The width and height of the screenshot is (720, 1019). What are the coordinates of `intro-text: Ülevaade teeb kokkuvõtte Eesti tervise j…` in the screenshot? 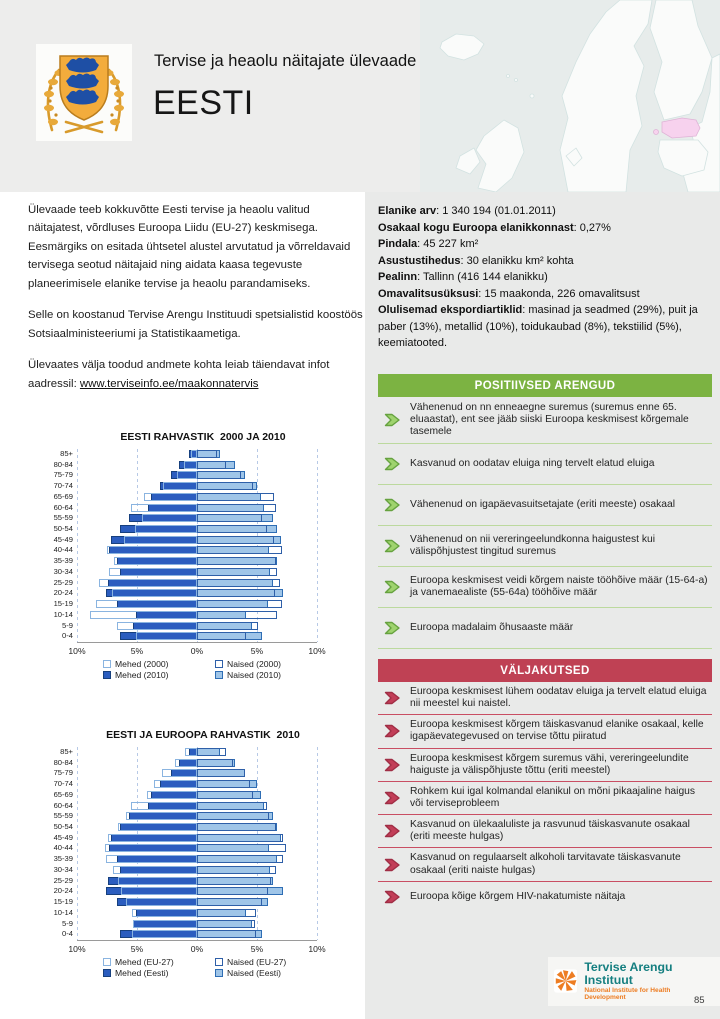 It's located at (196, 303).